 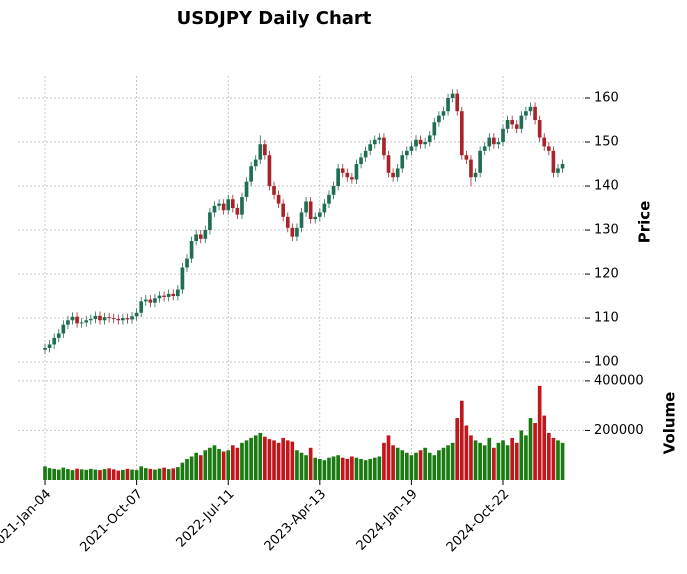 What do you see at coordinates (606, 98) in the screenshot?
I see `y-tick-label: 160` at bounding box center [606, 98].